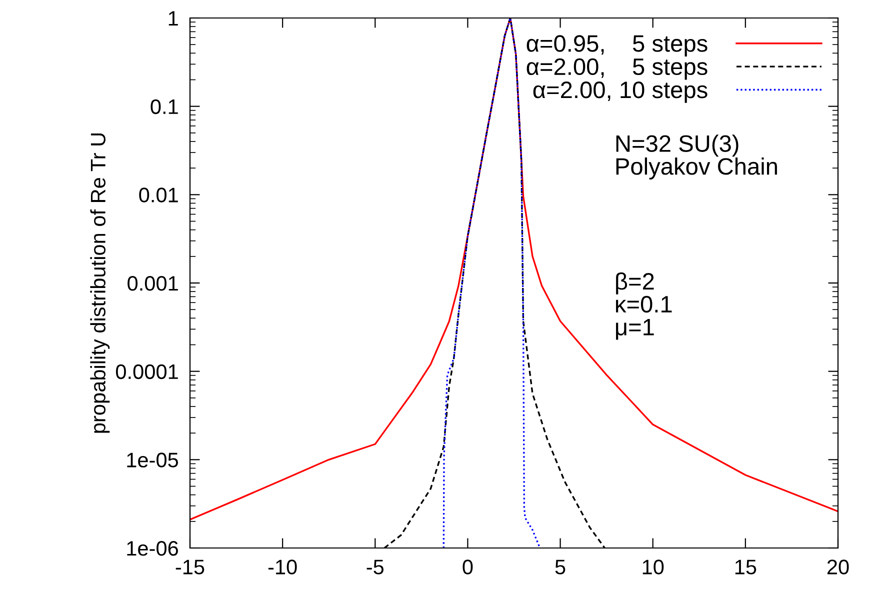 The width and height of the screenshot is (876, 589). What do you see at coordinates (745, 567) in the screenshot?
I see `x-tick-label: 15` at bounding box center [745, 567].